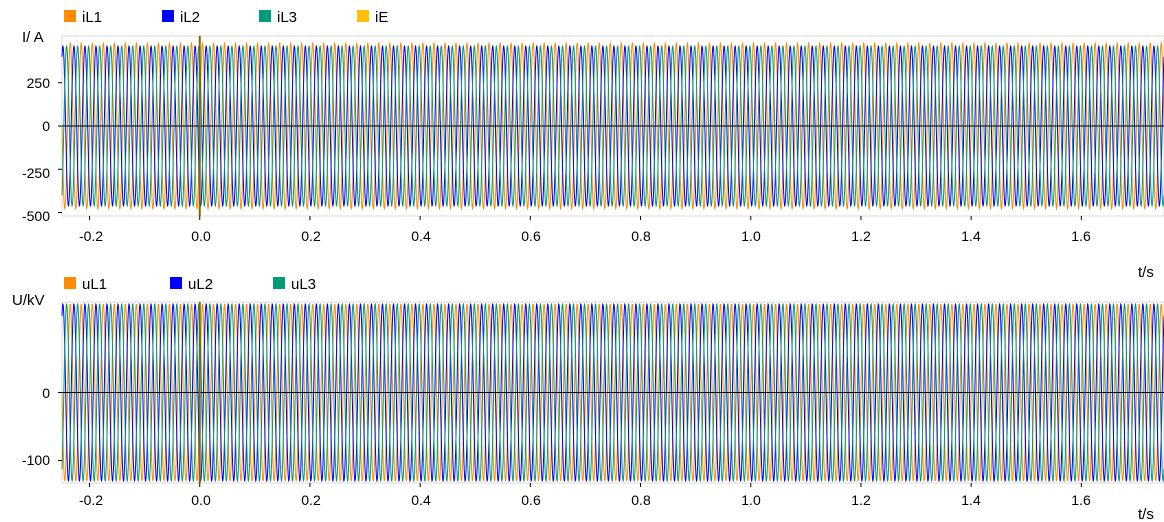 The height and width of the screenshot is (522, 1164). What do you see at coordinates (1146, 272) in the screenshot?
I see `current-xlabel: t/s` at bounding box center [1146, 272].